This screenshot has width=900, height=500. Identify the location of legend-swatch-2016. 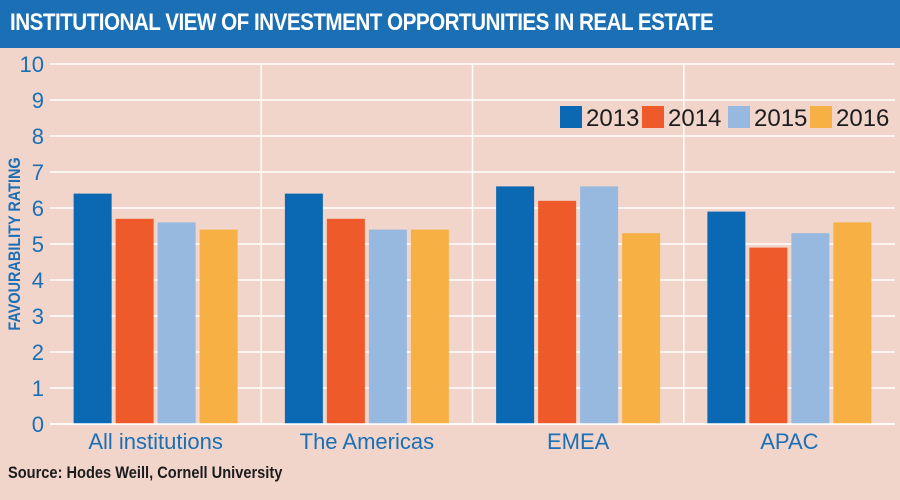
(821, 117).